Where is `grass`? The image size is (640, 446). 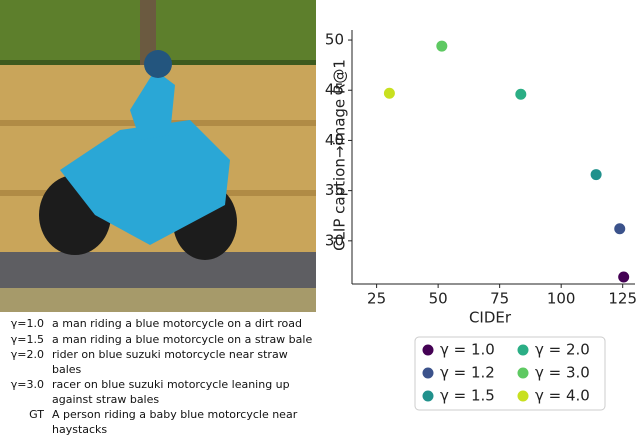 grass is located at coordinates (158, 300).